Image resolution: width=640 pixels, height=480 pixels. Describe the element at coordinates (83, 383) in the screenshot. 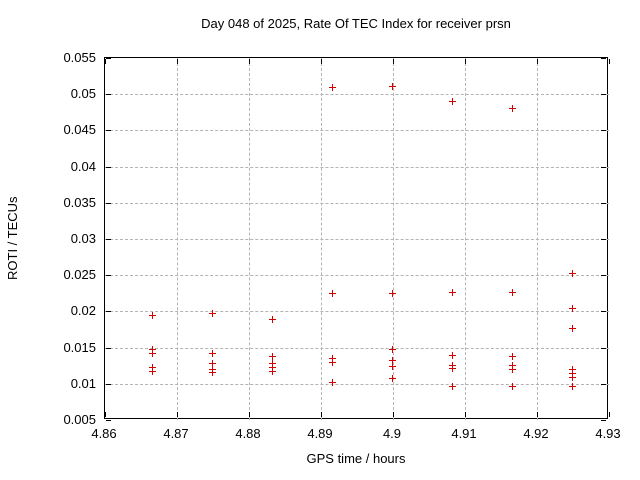

I see `y-tick-label: 0.01` at that location.